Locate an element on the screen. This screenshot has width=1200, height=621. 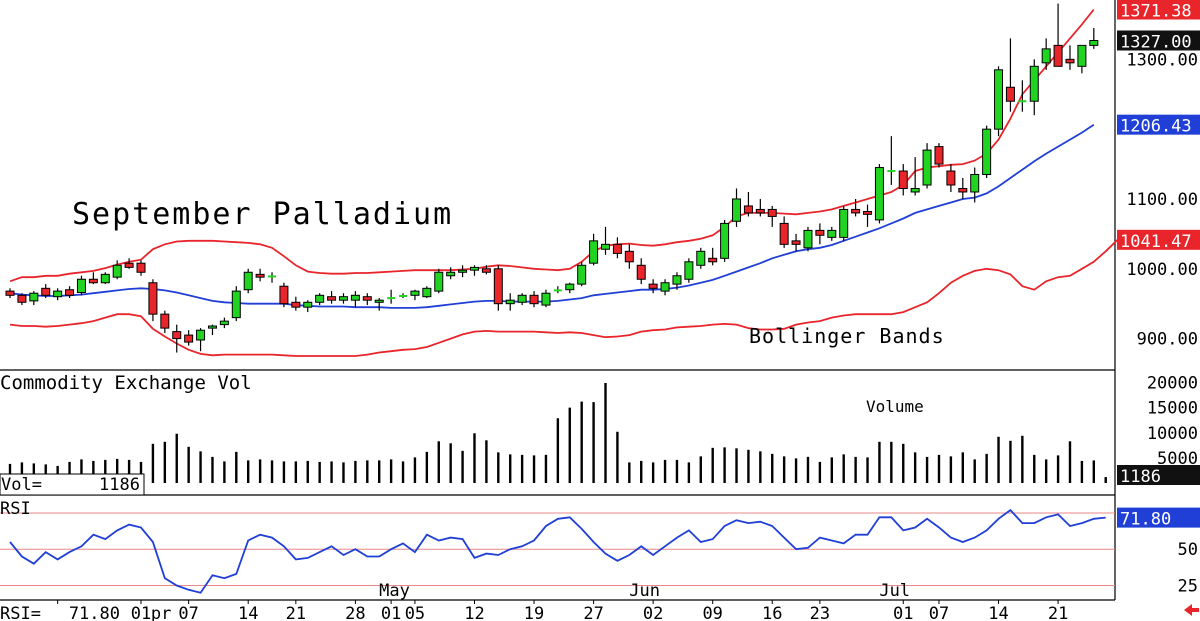
volume-tick-label: 20000 is located at coordinates (1172, 384).